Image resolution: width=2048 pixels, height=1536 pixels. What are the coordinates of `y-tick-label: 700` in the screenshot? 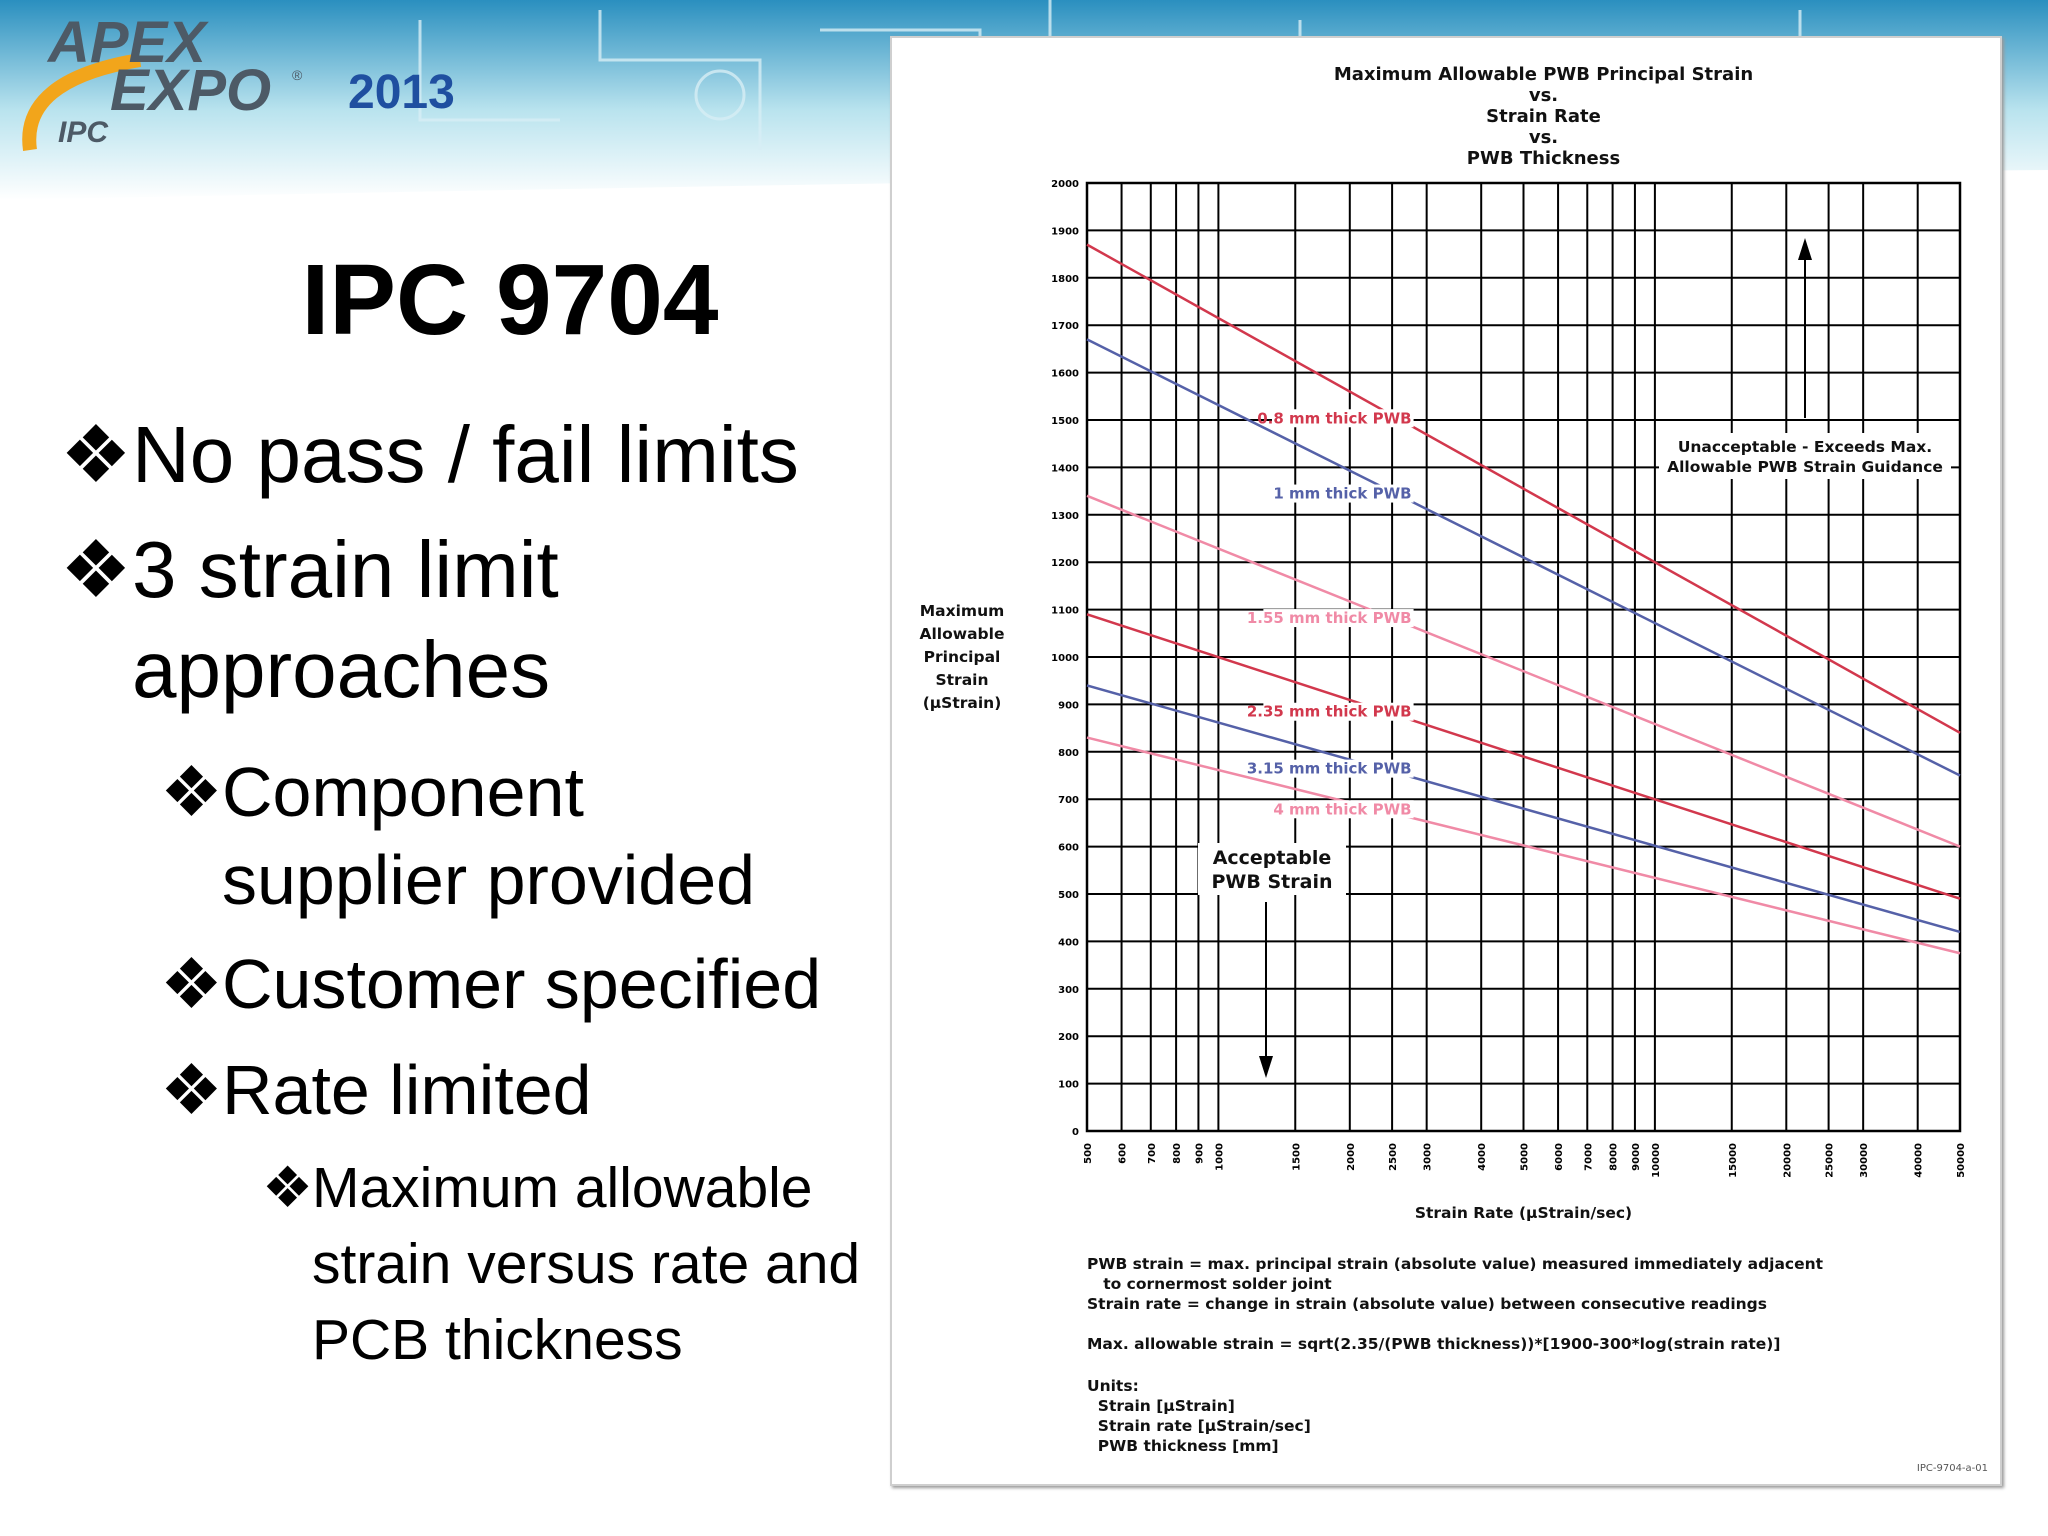 It's located at (1068, 800).